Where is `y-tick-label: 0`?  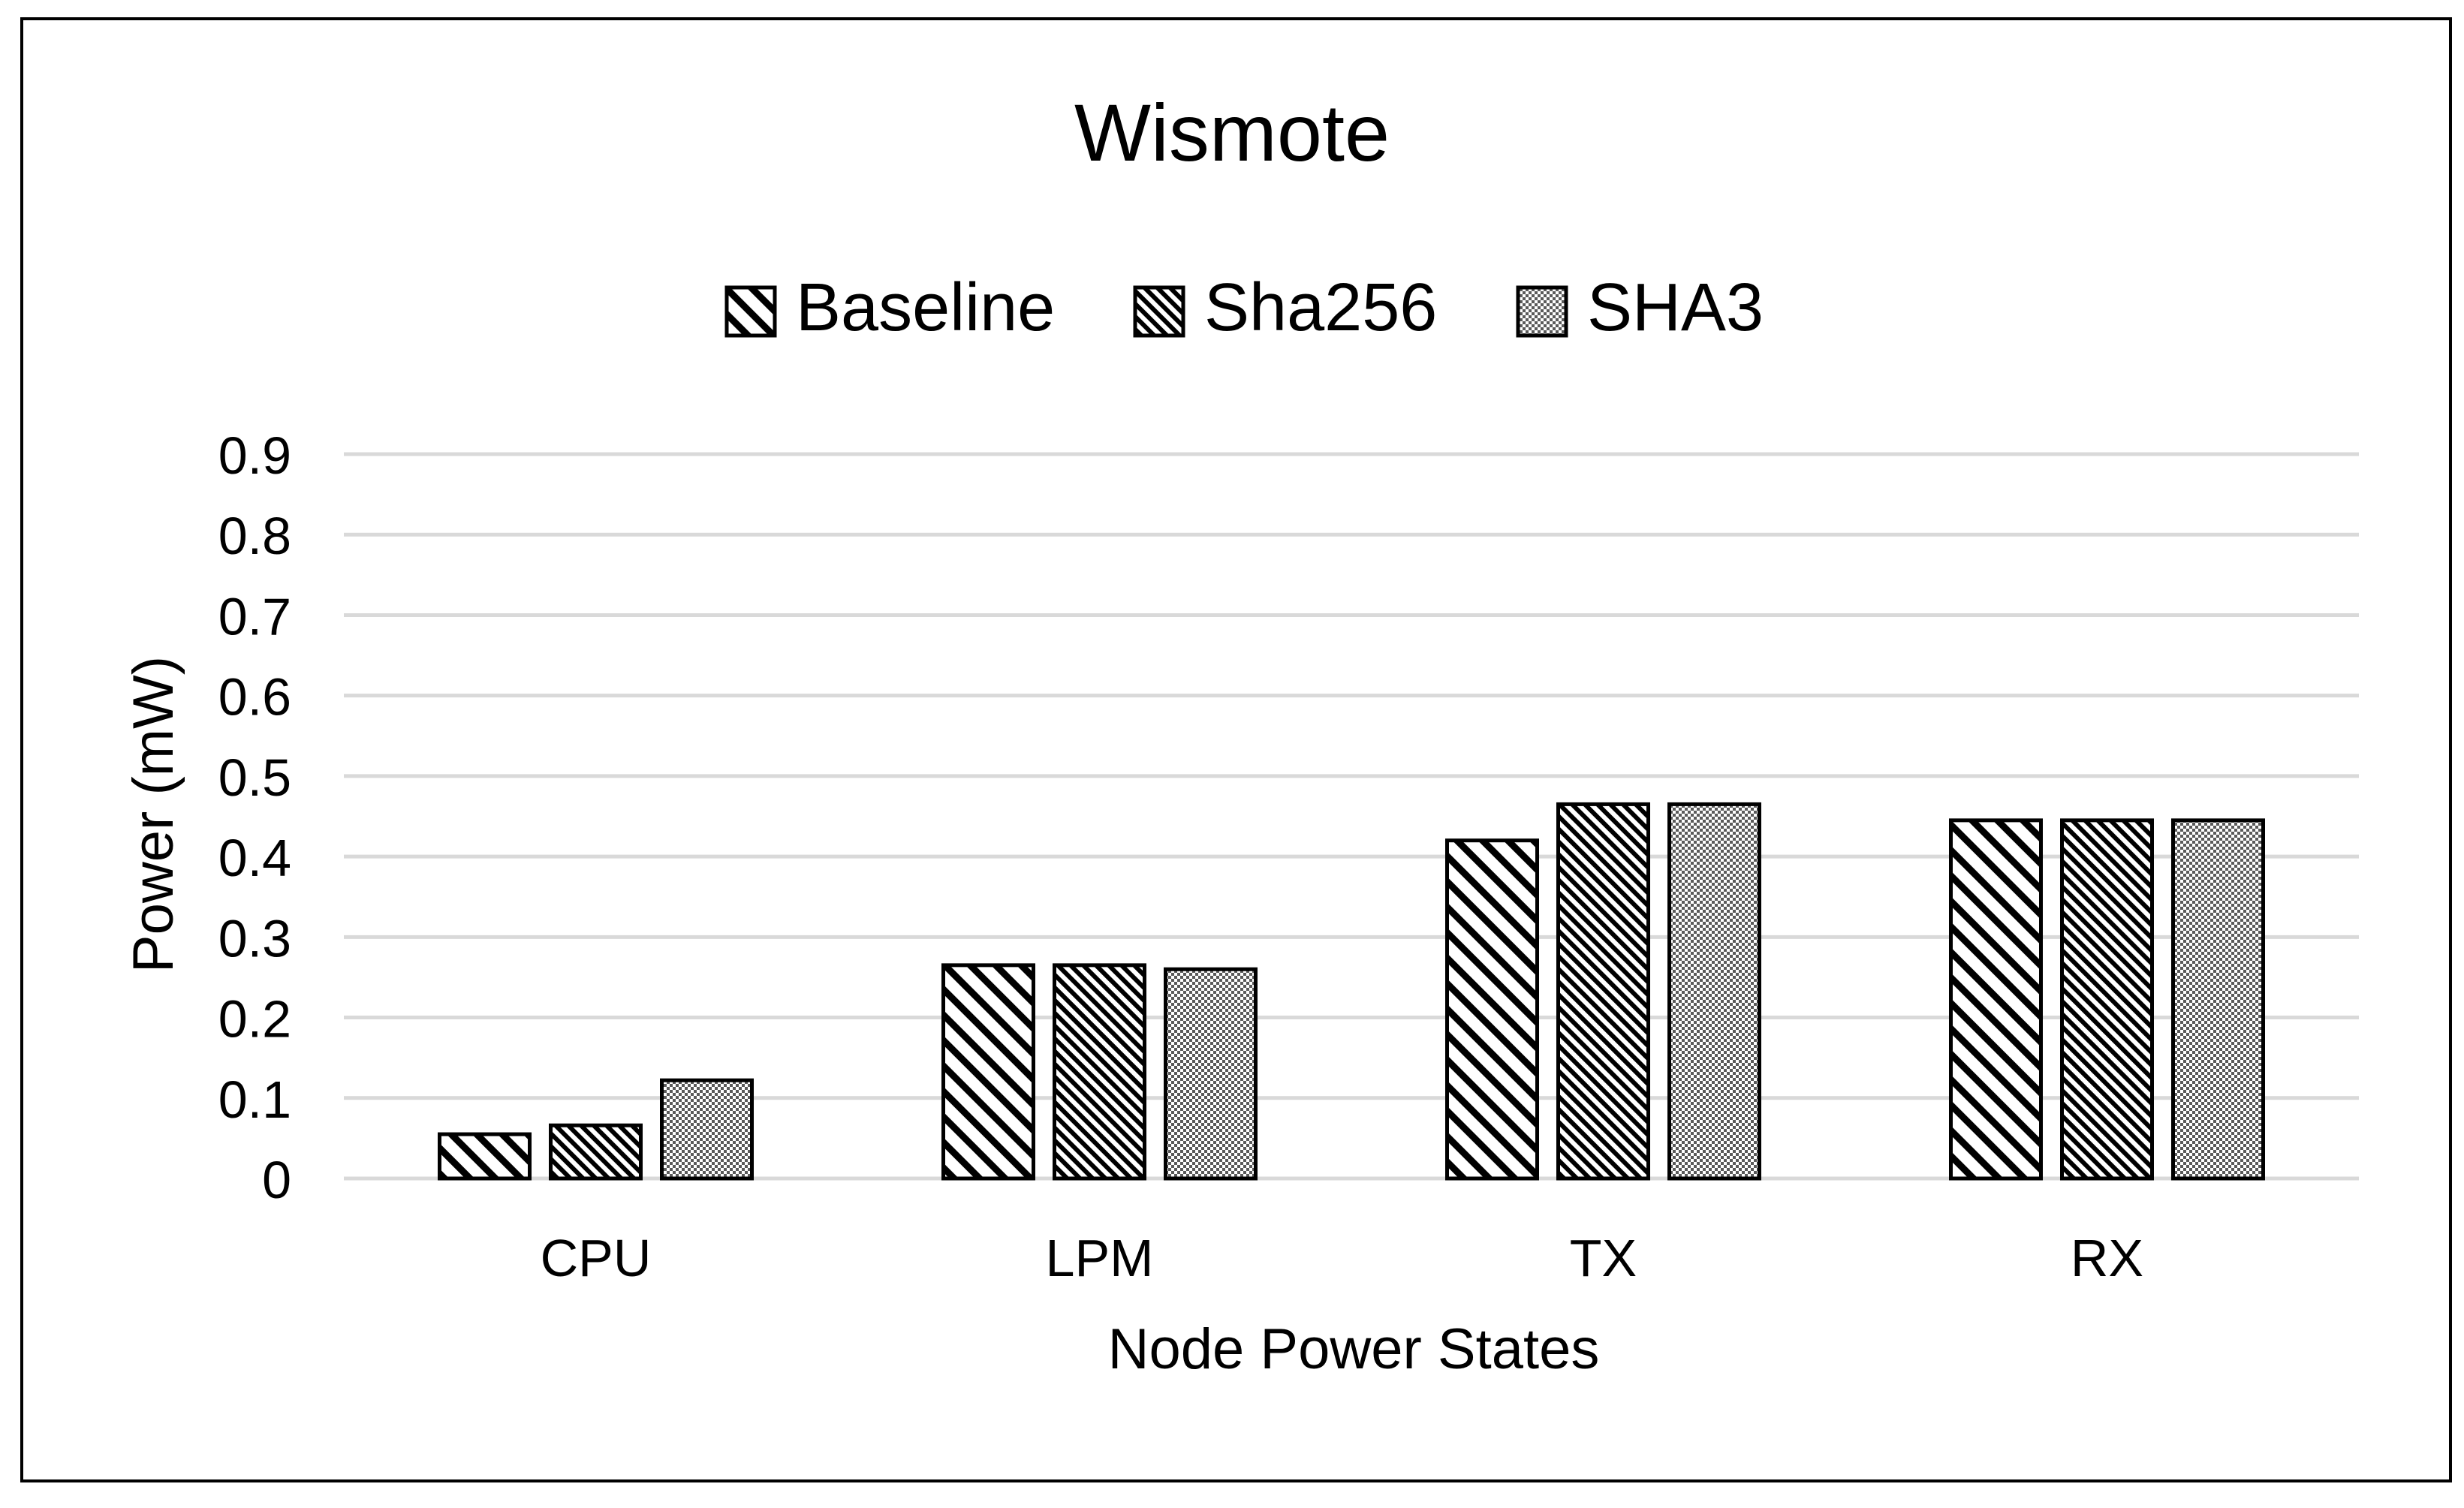 y-tick-label: 0 is located at coordinates (276, 1180).